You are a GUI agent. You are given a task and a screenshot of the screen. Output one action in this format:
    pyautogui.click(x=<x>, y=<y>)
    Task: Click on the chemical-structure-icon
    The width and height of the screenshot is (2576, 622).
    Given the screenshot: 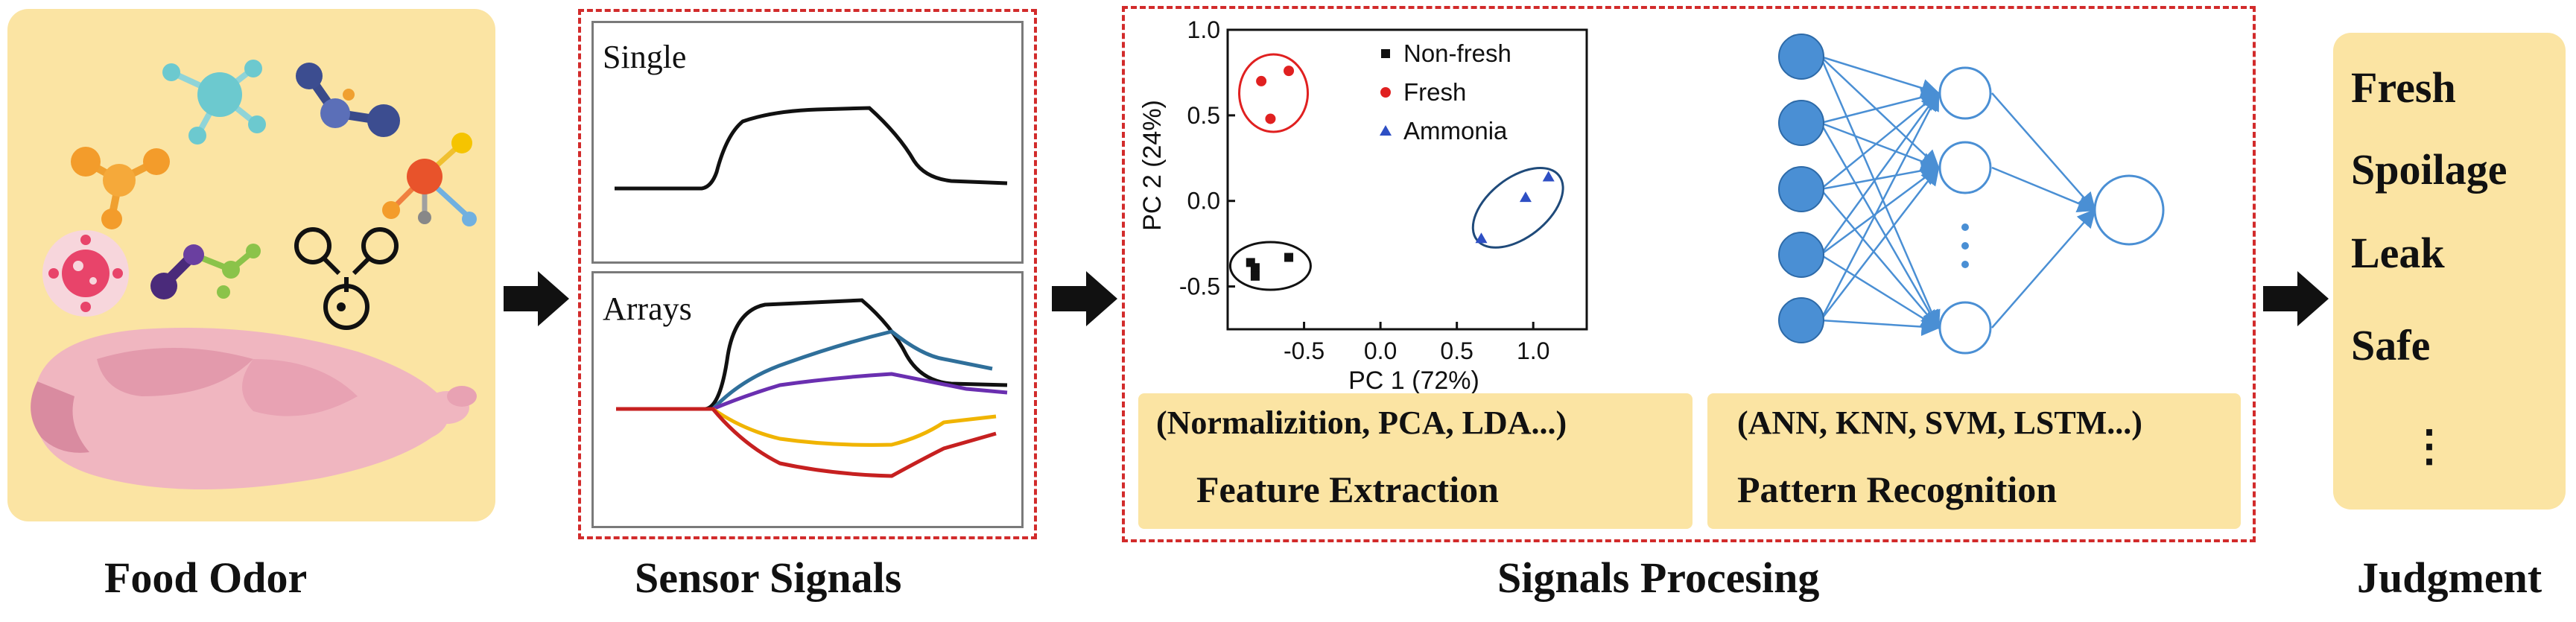 What is the action you would take?
    pyautogui.click(x=346, y=278)
    